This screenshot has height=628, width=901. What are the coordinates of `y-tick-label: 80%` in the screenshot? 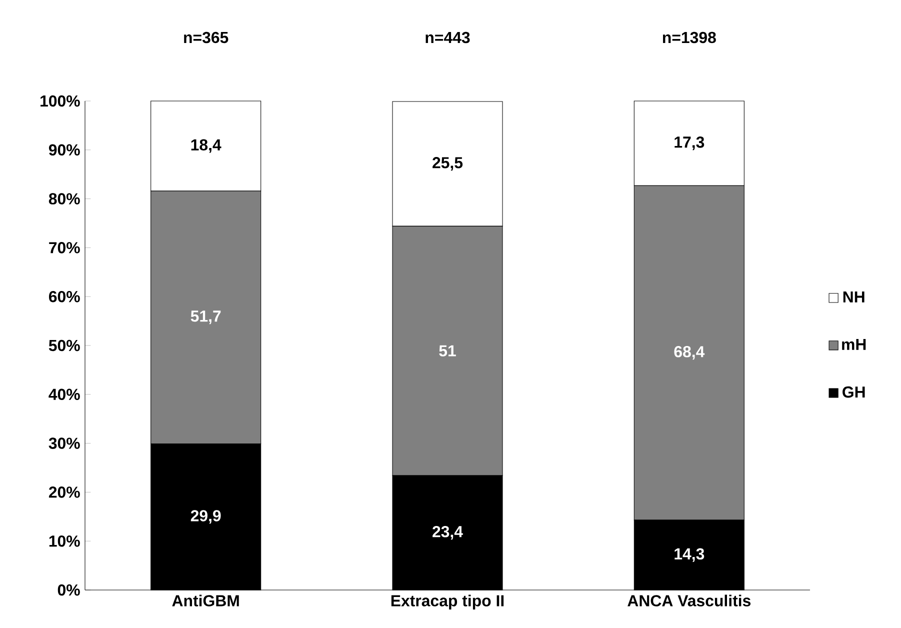 It's located at (64, 198).